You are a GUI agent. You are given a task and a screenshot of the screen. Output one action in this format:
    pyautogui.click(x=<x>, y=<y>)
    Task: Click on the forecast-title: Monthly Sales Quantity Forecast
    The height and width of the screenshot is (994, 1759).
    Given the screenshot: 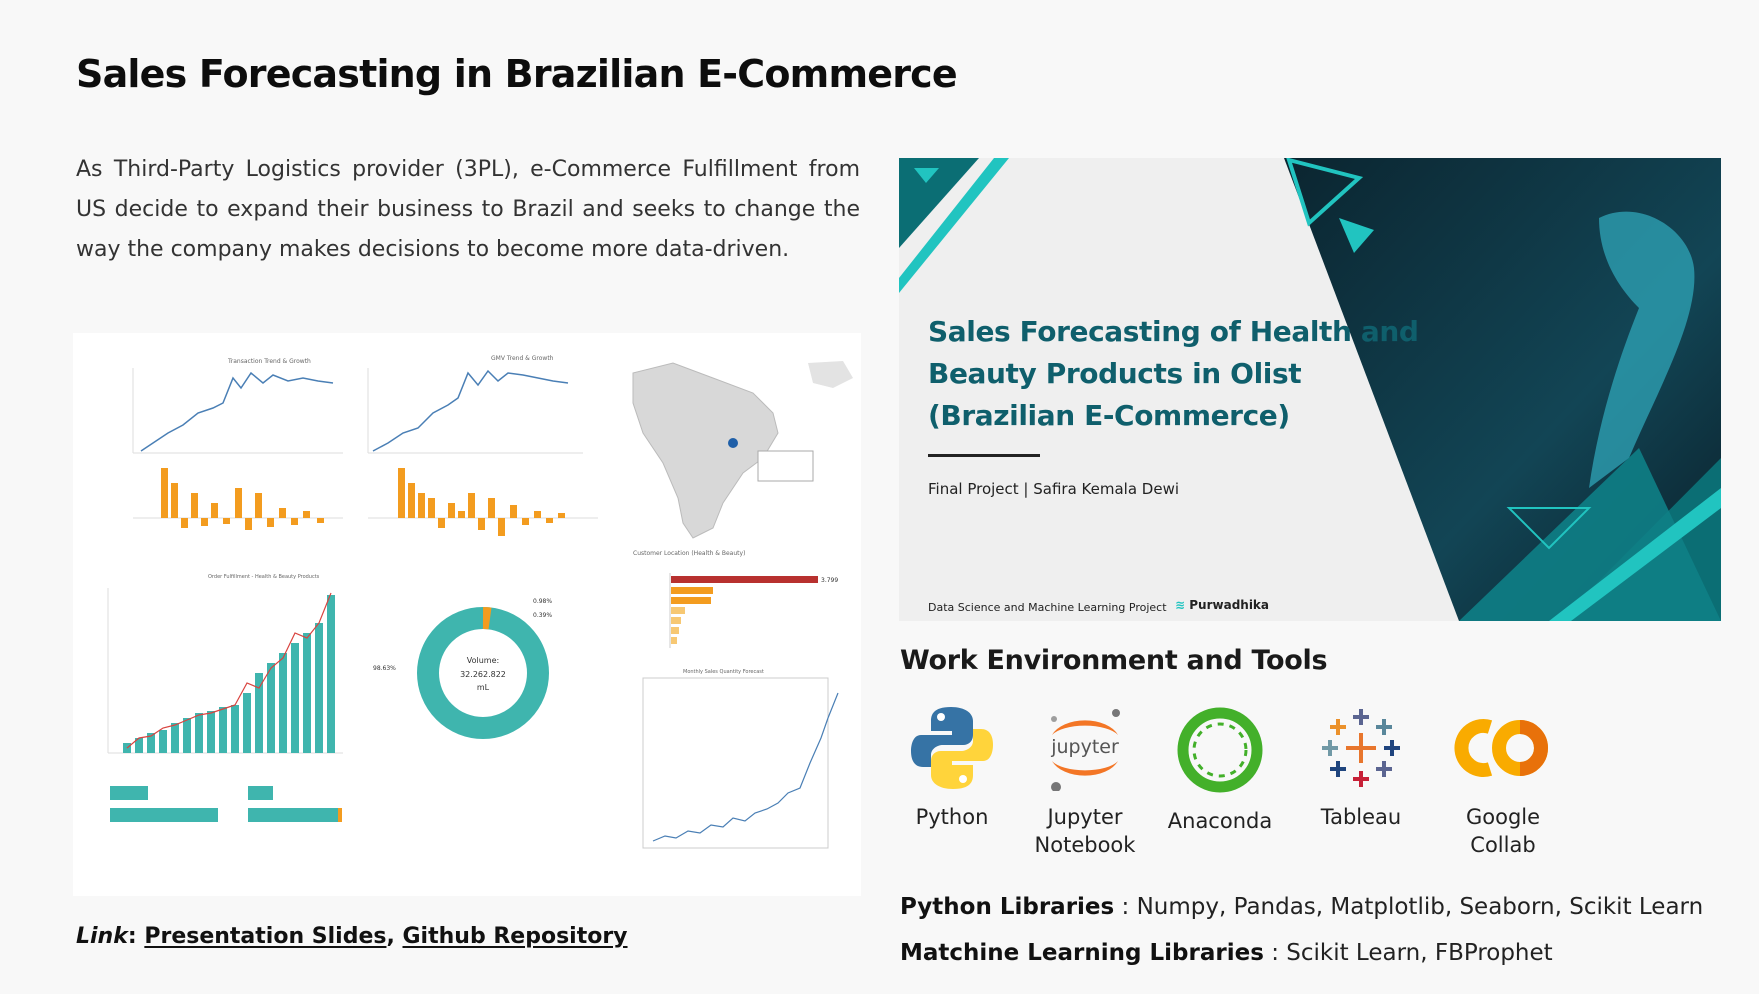 What is the action you would take?
    pyautogui.click(x=723, y=672)
    